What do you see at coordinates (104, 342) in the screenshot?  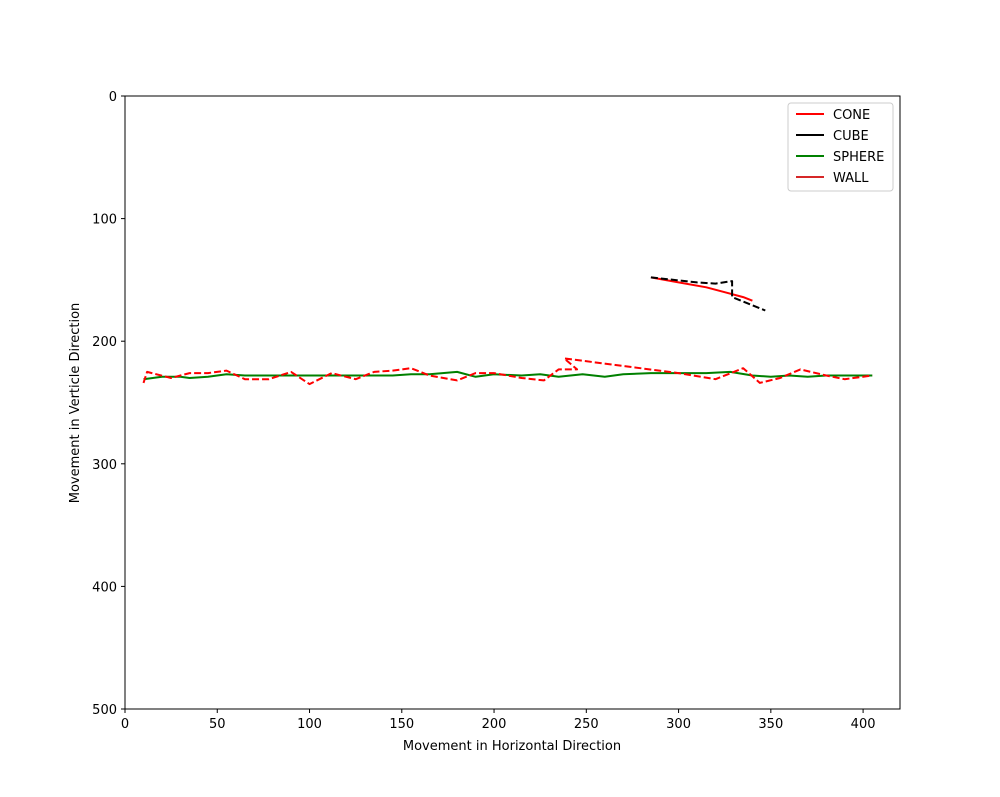 I see `y-tick-label: 200` at bounding box center [104, 342].